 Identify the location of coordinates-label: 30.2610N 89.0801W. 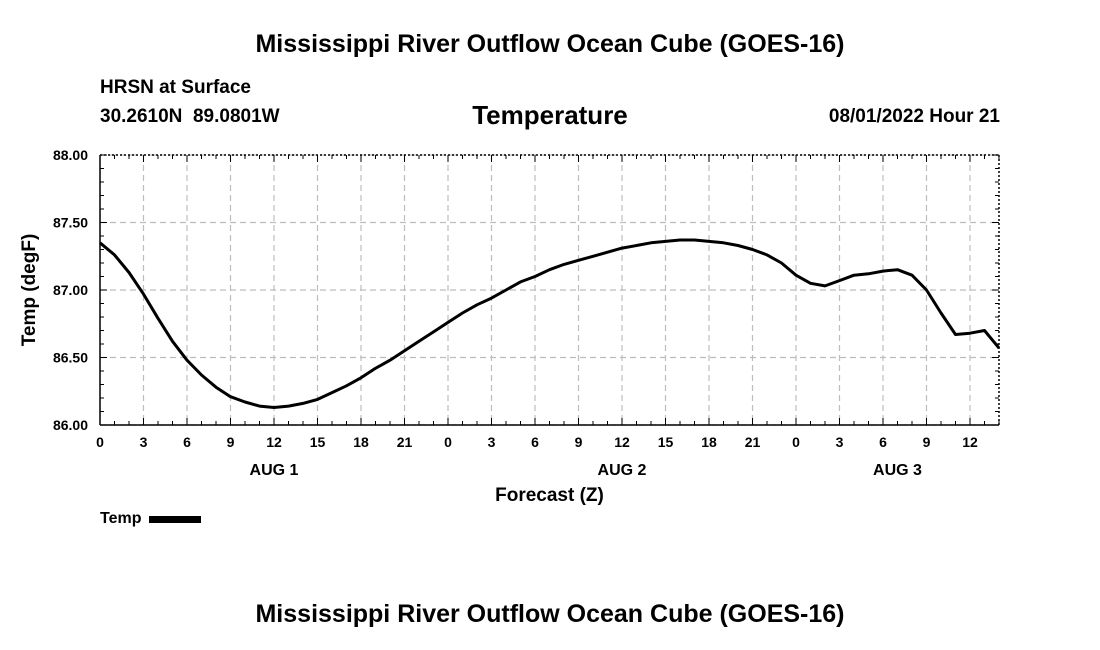
(190, 116).